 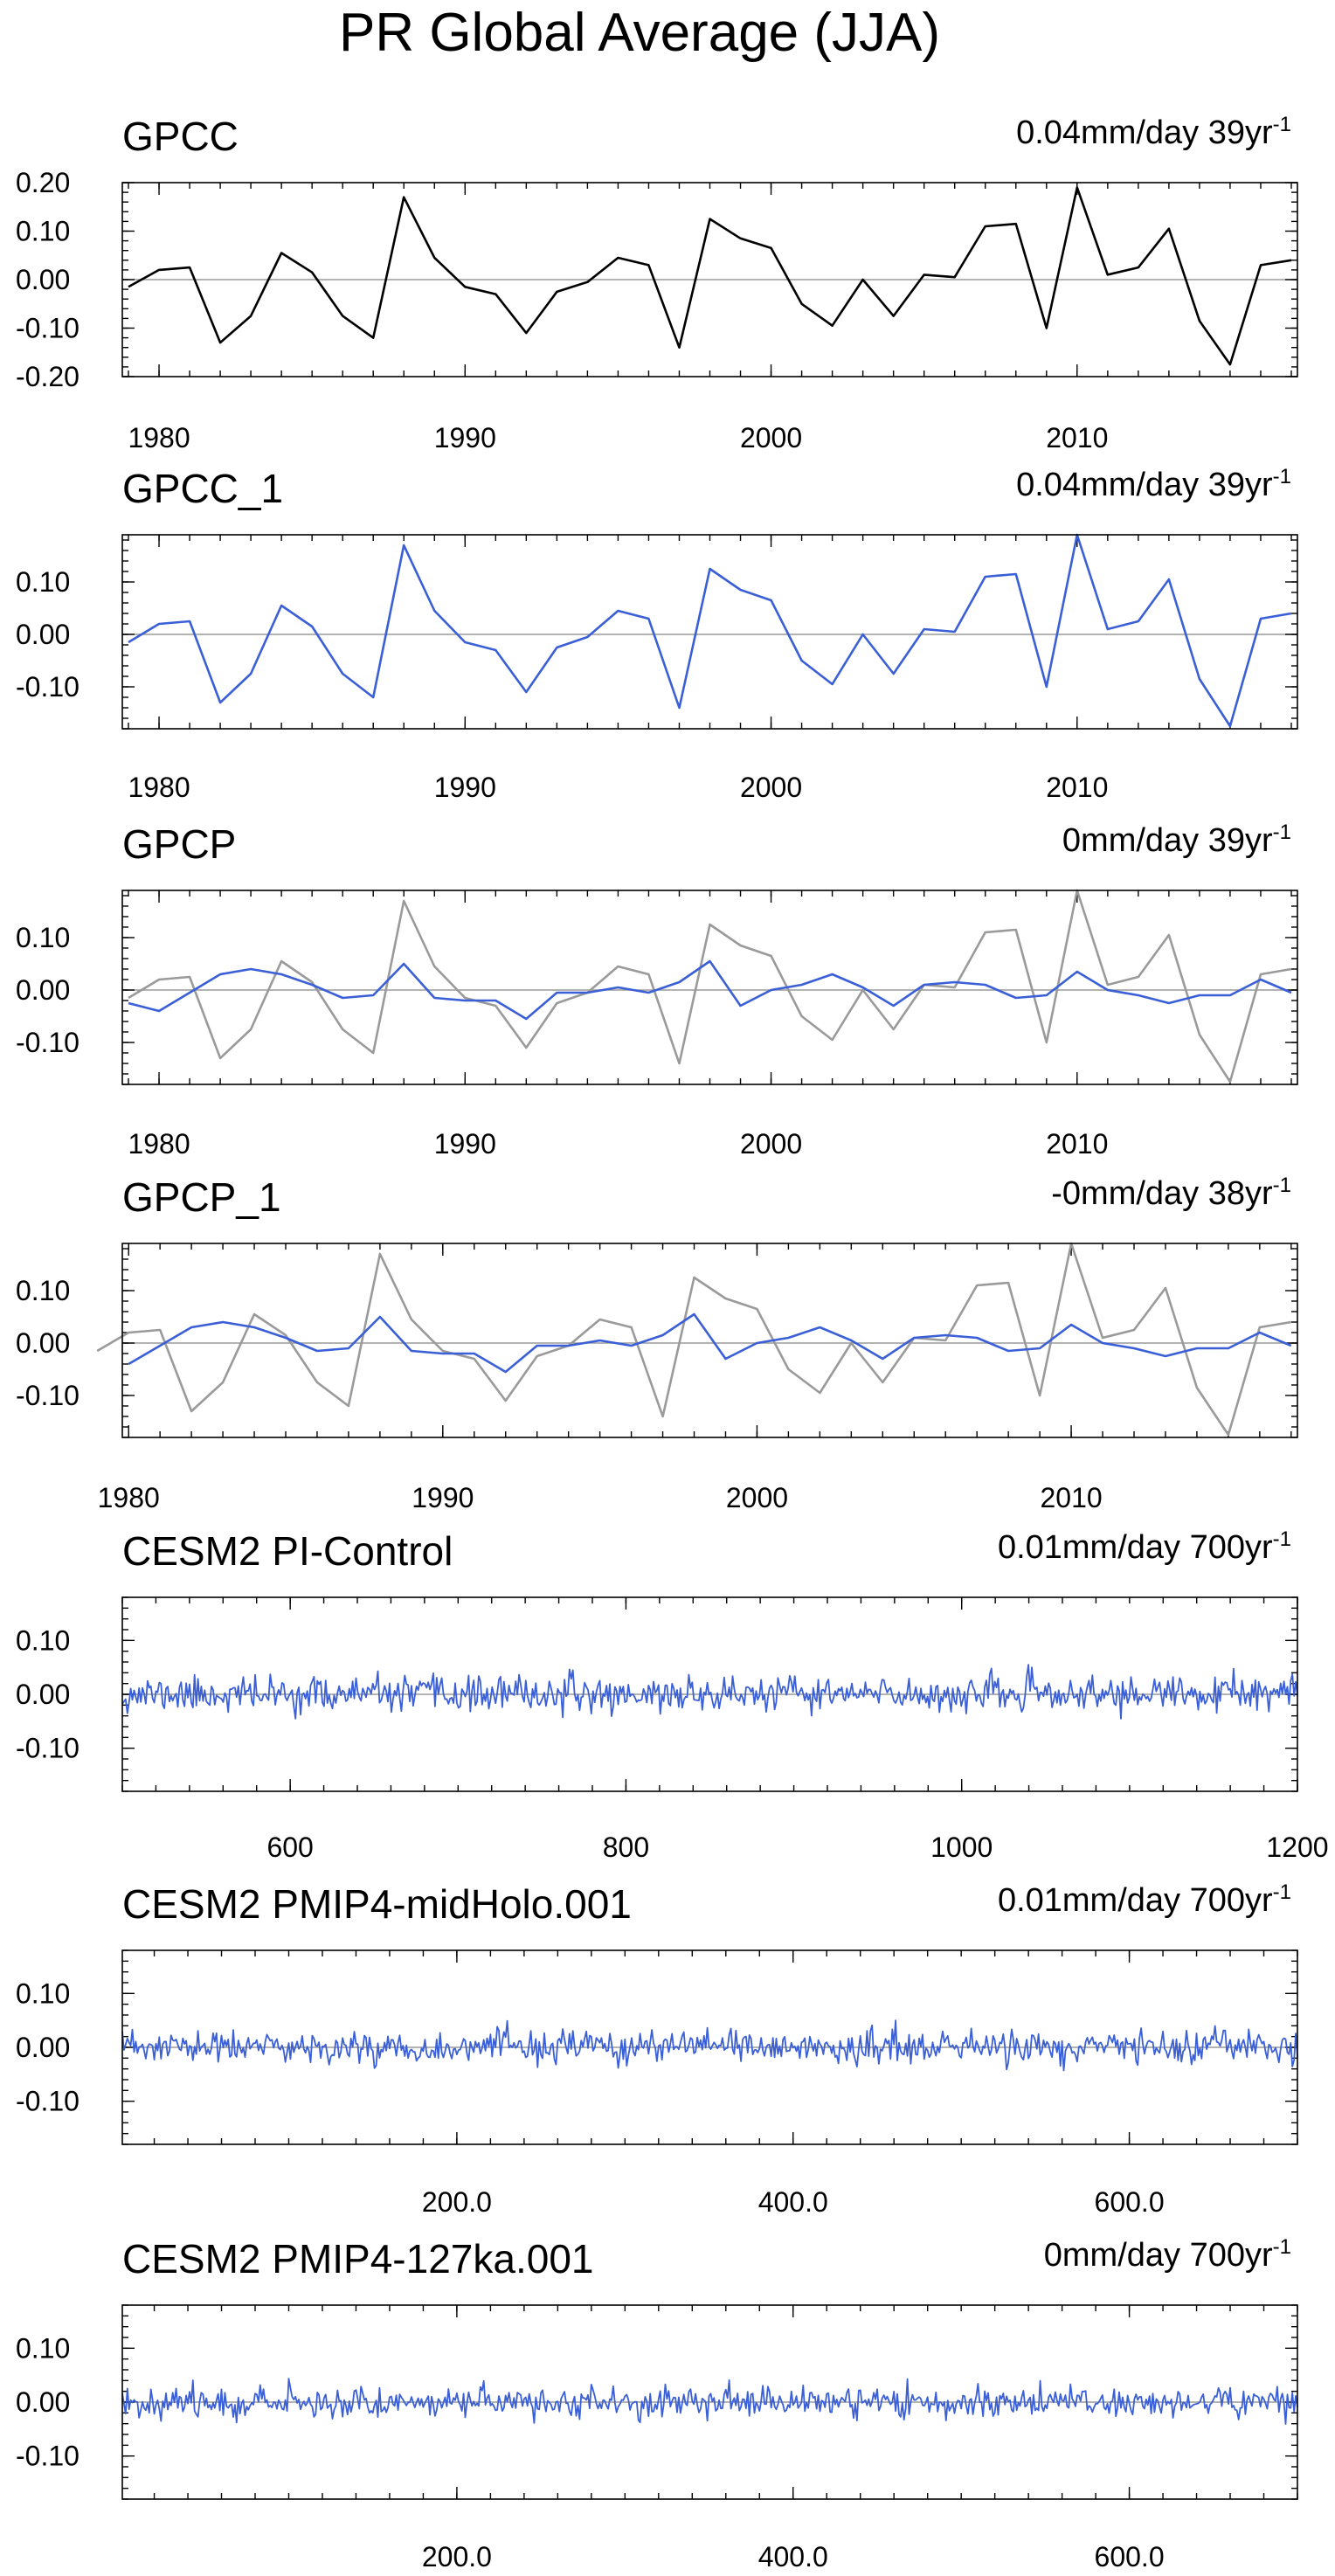 What do you see at coordinates (1297, 1847) in the screenshot?
I see `x-tick-label: 1200` at bounding box center [1297, 1847].